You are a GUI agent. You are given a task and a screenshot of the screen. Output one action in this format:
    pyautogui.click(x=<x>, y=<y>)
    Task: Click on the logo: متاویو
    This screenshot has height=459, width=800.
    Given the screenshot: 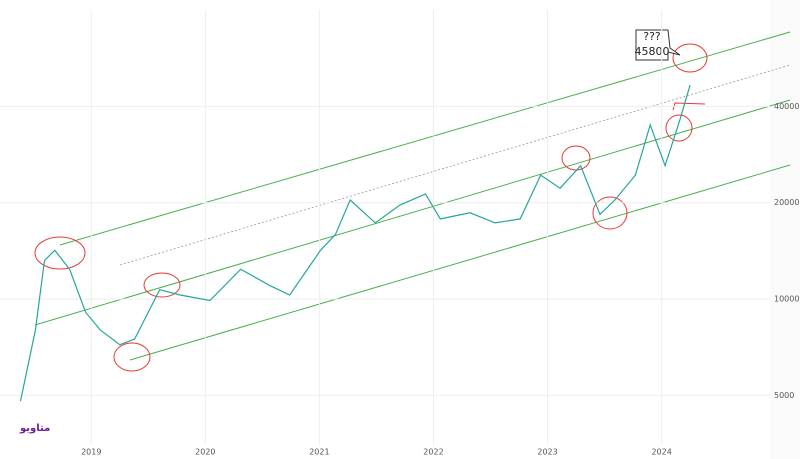 What is the action you would take?
    pyautogui.click(x=34, y=428)
    